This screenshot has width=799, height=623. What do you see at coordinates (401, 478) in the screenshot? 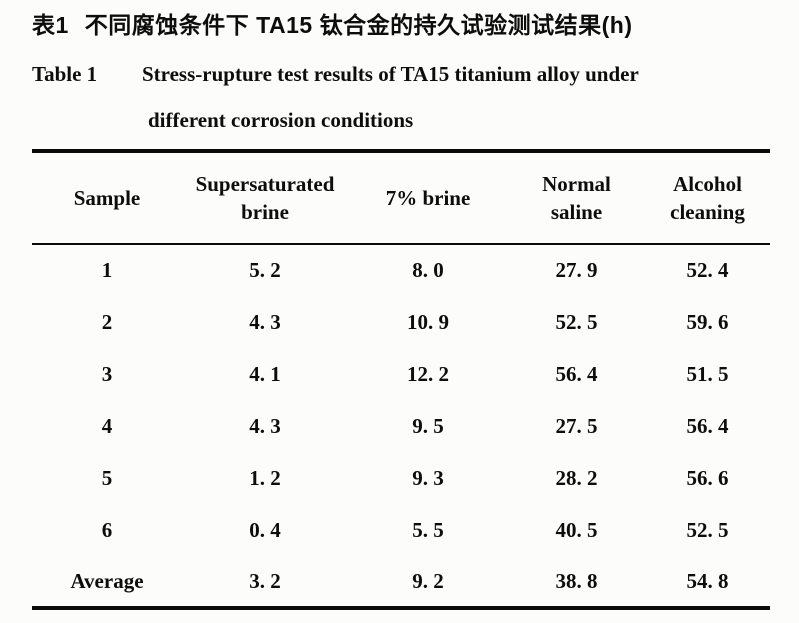
I see `table-row-sample-5: 5 1. 2 9. 3 28. 2 56. 6` at bounding box center [401, 478].